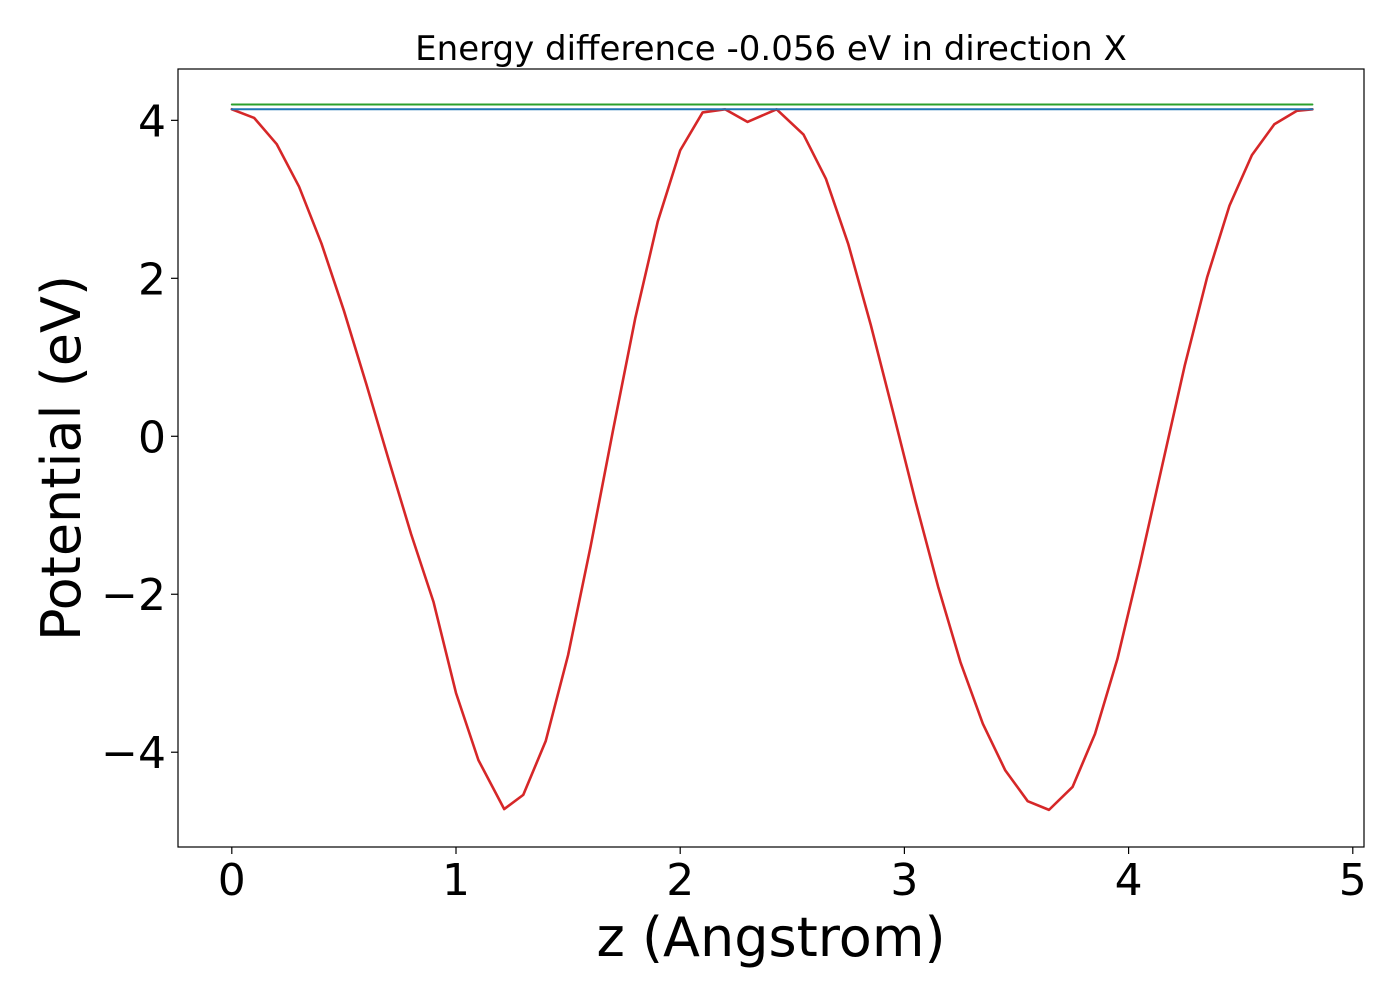 This screenshot has width=1400, height=1000. I want to click on x-tick-label: 1, so click(456, 880).